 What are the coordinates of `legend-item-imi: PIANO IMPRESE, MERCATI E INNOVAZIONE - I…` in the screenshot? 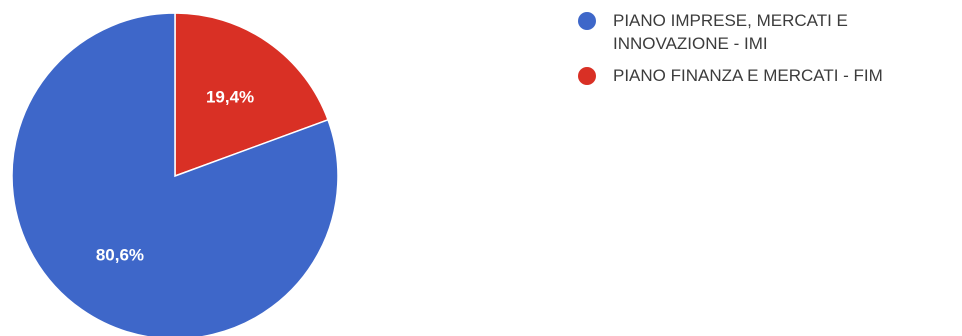 It's located at (768, 32).